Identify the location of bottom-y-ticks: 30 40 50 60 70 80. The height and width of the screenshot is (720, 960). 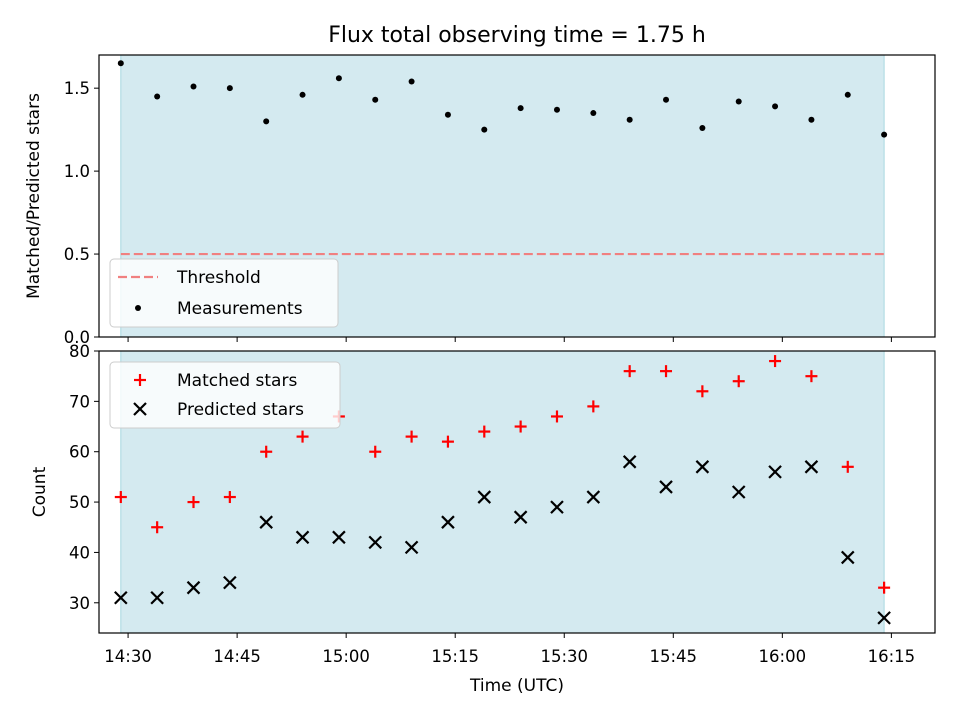
(84, 477).